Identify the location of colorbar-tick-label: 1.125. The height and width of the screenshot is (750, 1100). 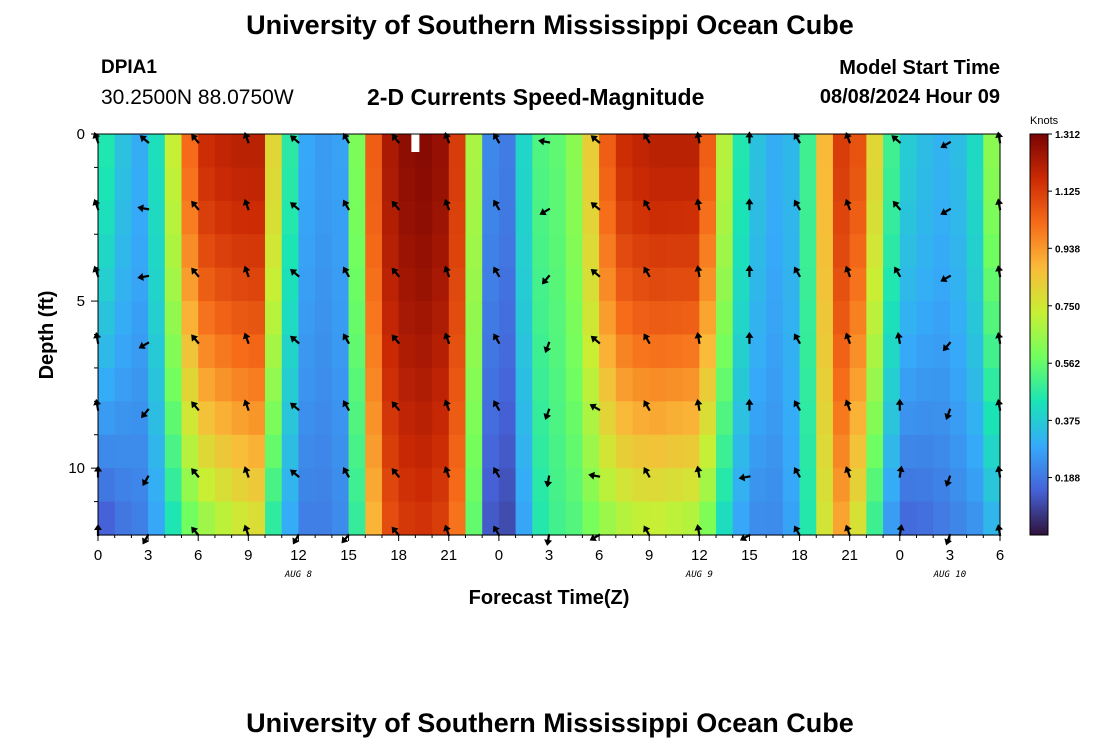
(1067, 192).